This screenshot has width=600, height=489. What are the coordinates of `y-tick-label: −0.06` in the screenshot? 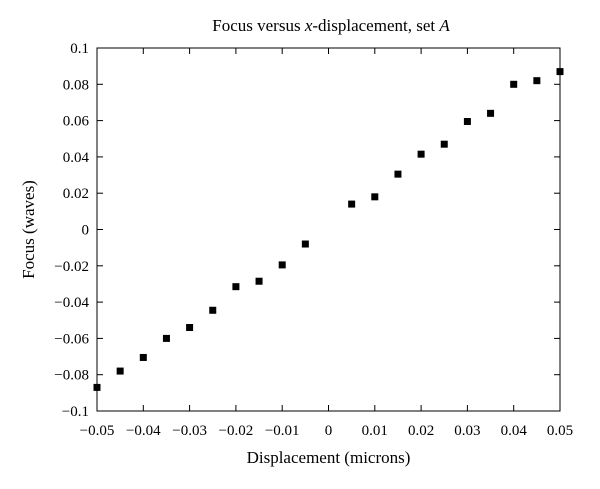 It's located at (71, 339).